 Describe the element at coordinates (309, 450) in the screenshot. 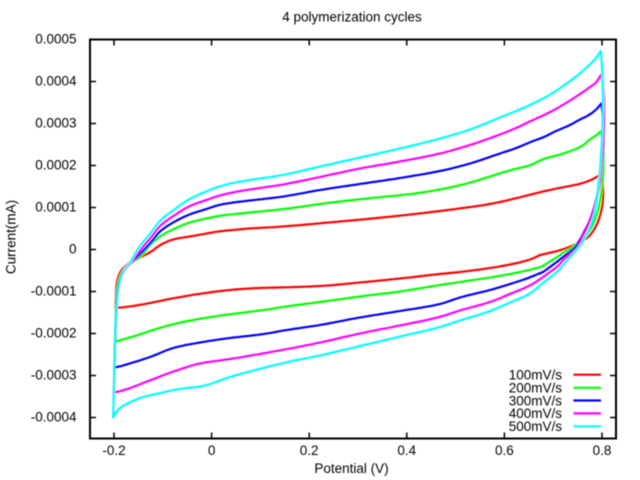

I see `svg-text: 0.2` at that location.